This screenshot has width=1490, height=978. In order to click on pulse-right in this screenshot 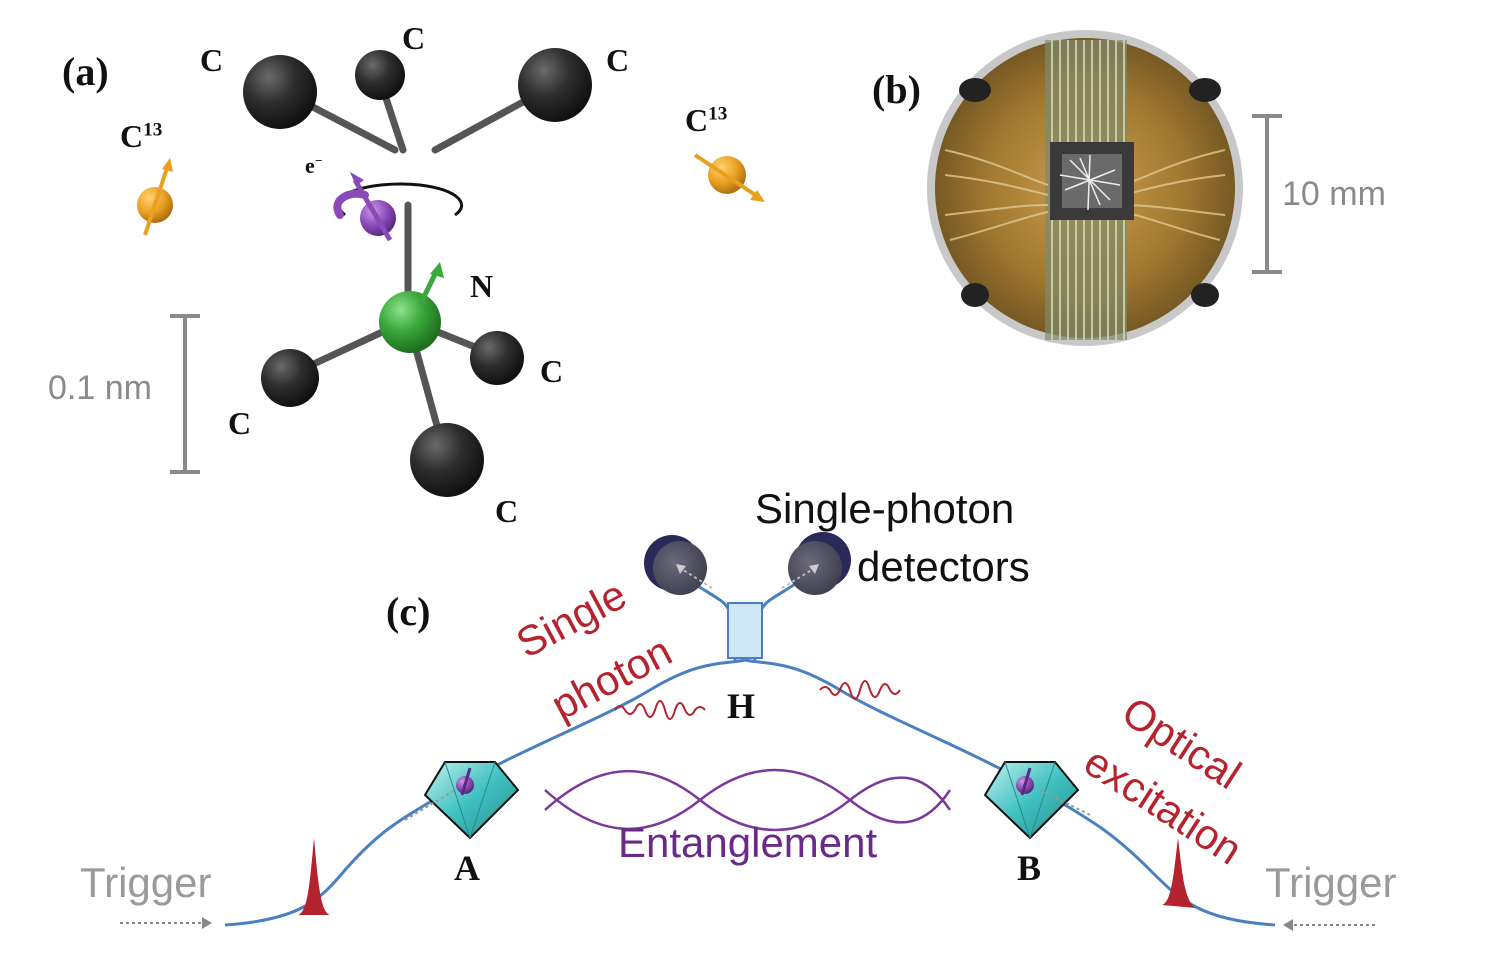, I will do `click(1179, 873)`.